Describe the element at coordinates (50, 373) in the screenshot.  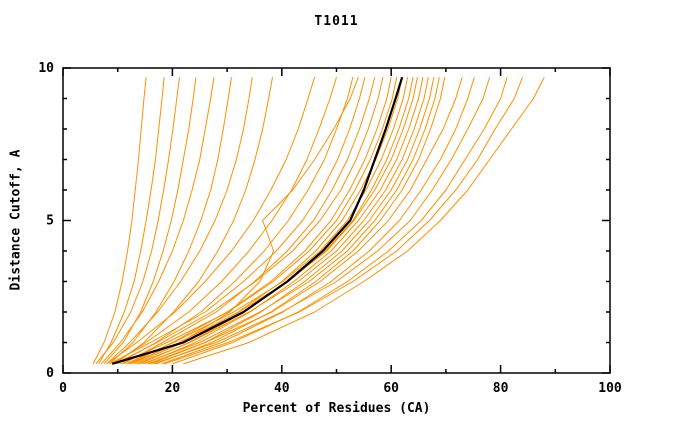
I see `y-tick-label: 0` at that location.